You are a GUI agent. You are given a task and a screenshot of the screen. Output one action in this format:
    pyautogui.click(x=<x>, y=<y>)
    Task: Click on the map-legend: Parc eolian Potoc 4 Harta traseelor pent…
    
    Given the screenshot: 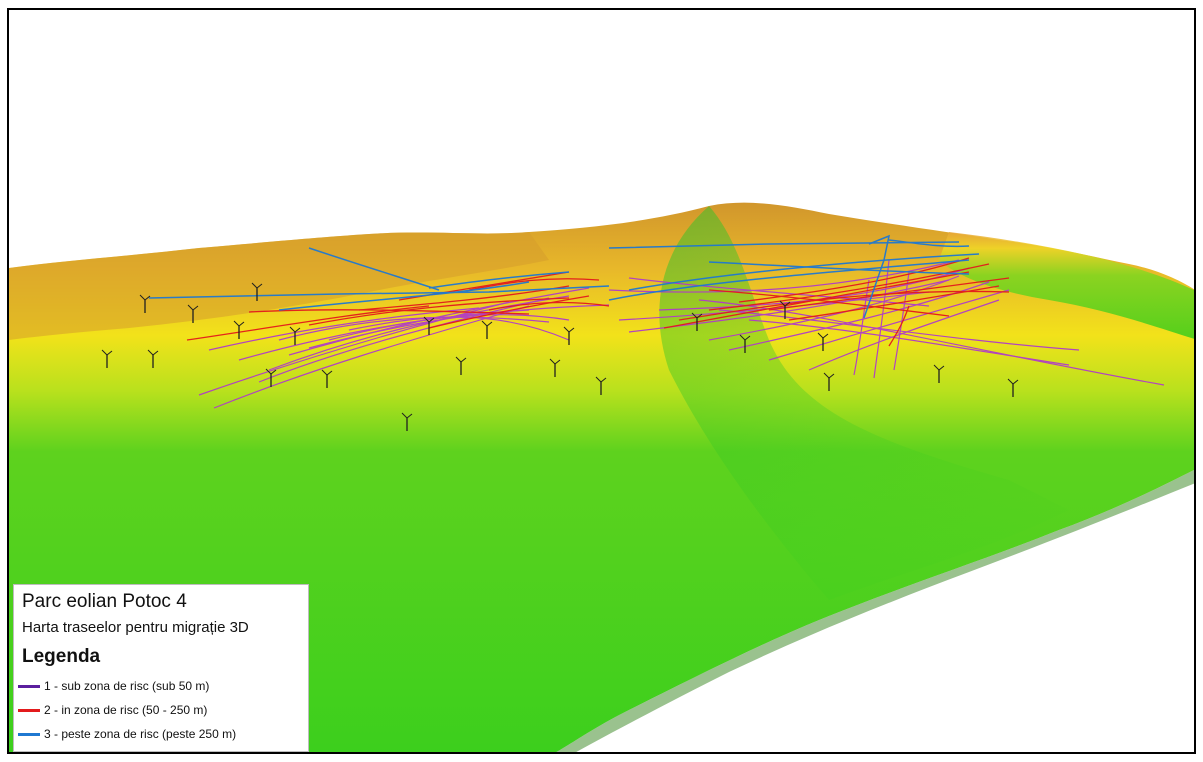 What is the action you would take?
    pyautogui.click(x=161, y=668)
    